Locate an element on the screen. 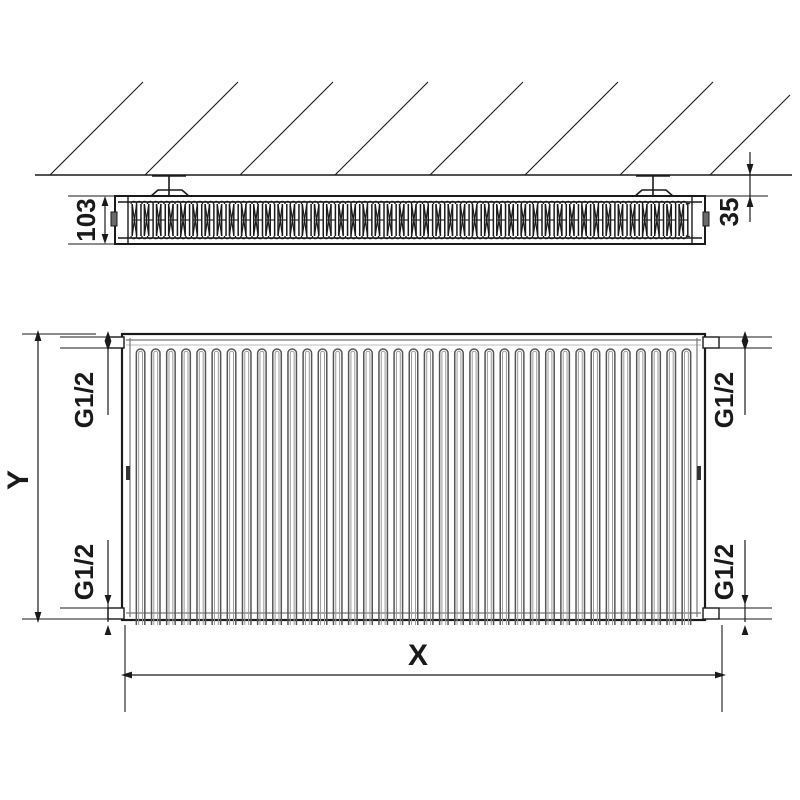 The height and width of the screenshot is (800, 800). dimension-103: 103 is located at coordinates (93, 220).